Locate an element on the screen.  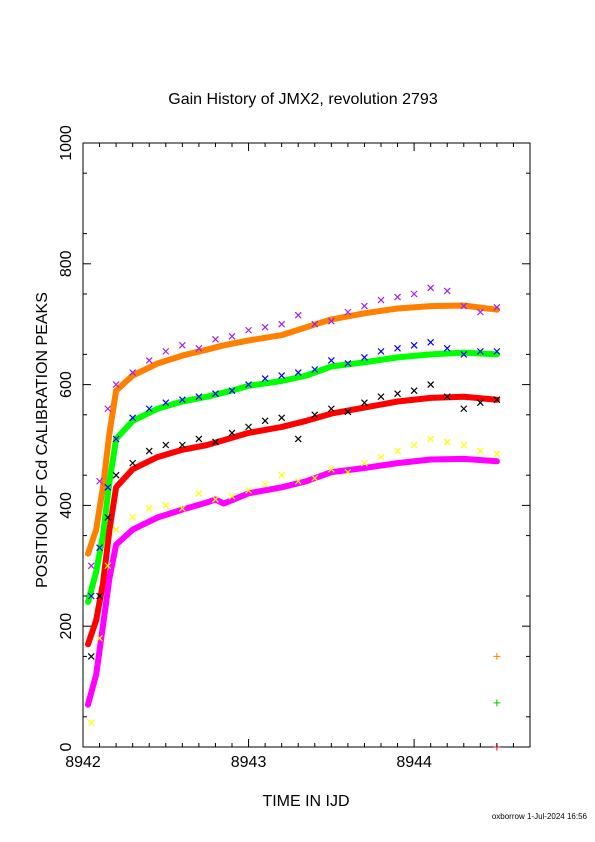
x-axis-label: TIME IN IJD is located at coordinates (305, 801).